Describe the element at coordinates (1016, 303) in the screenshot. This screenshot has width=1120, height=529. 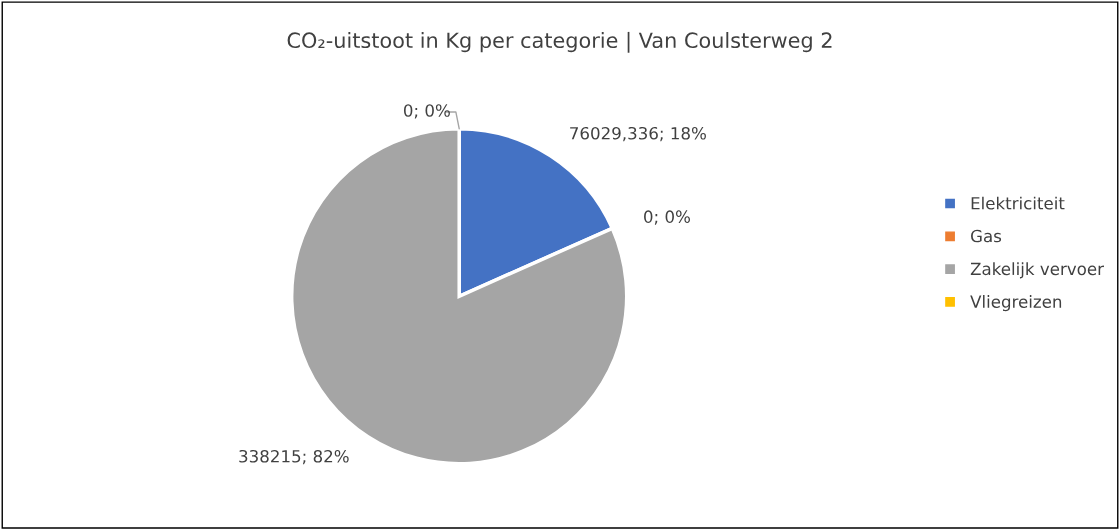
I see `legend-label: Vliegreizen` at that location.